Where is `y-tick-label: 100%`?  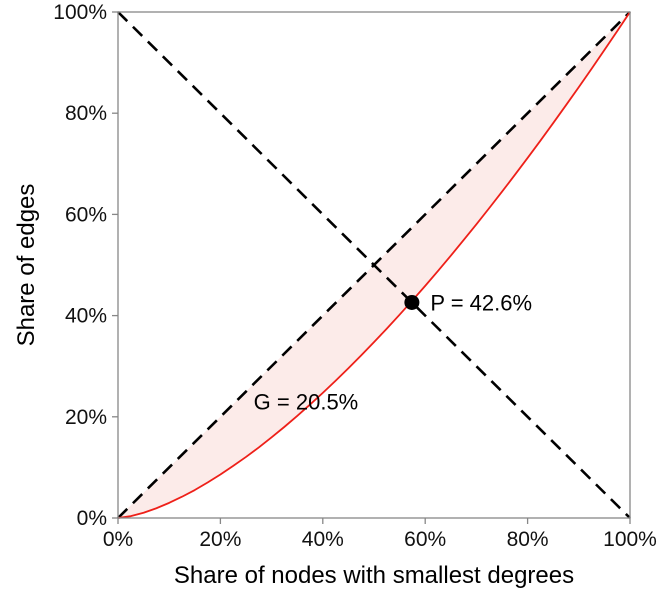
y-tick-label: 100% is located at coordinates (80, 12).